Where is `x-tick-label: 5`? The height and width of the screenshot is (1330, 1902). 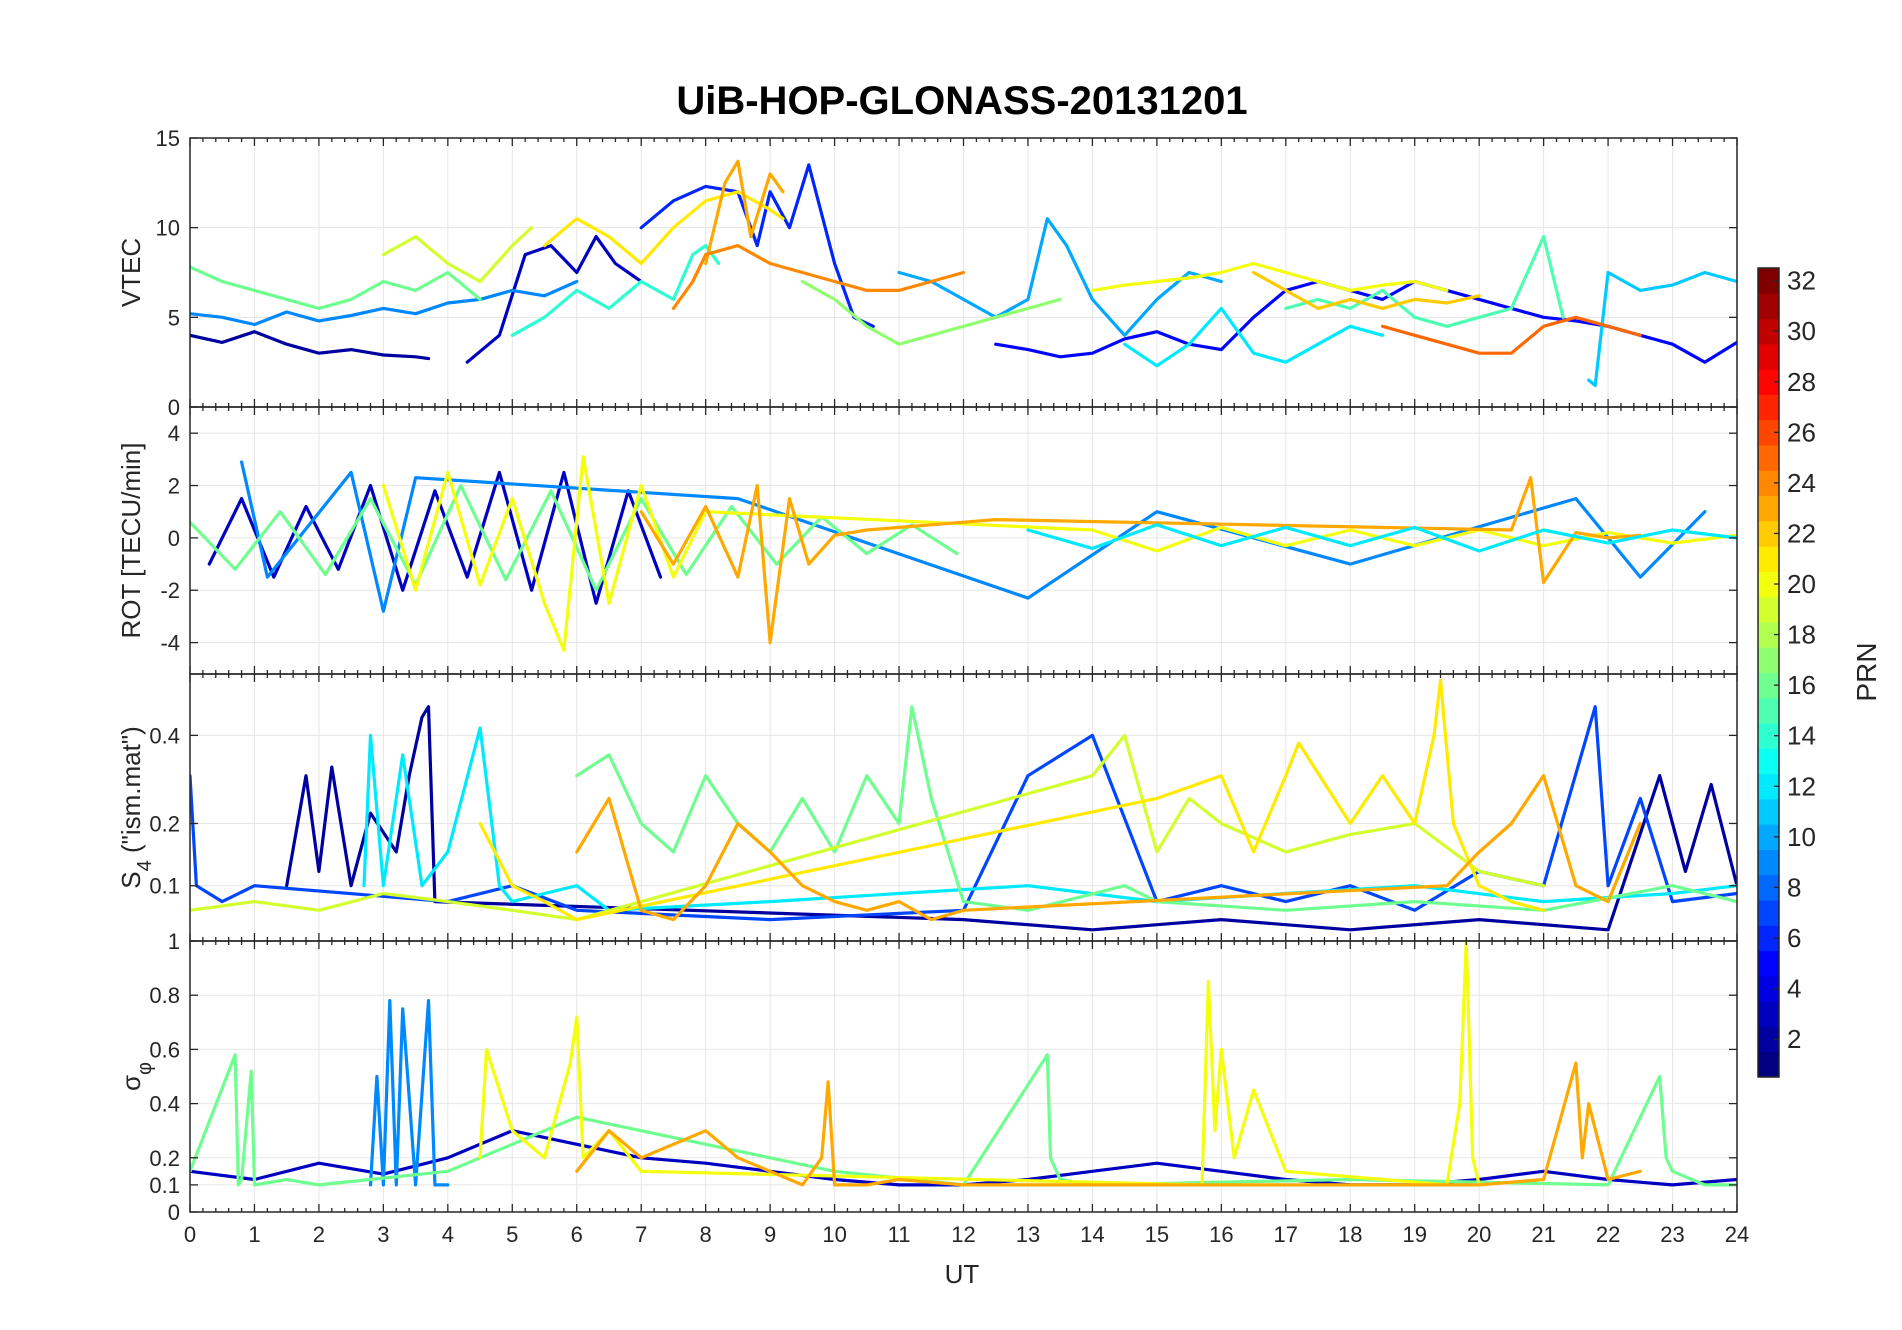 x-tick-label: 5 is located at coordinates (512, 1234).